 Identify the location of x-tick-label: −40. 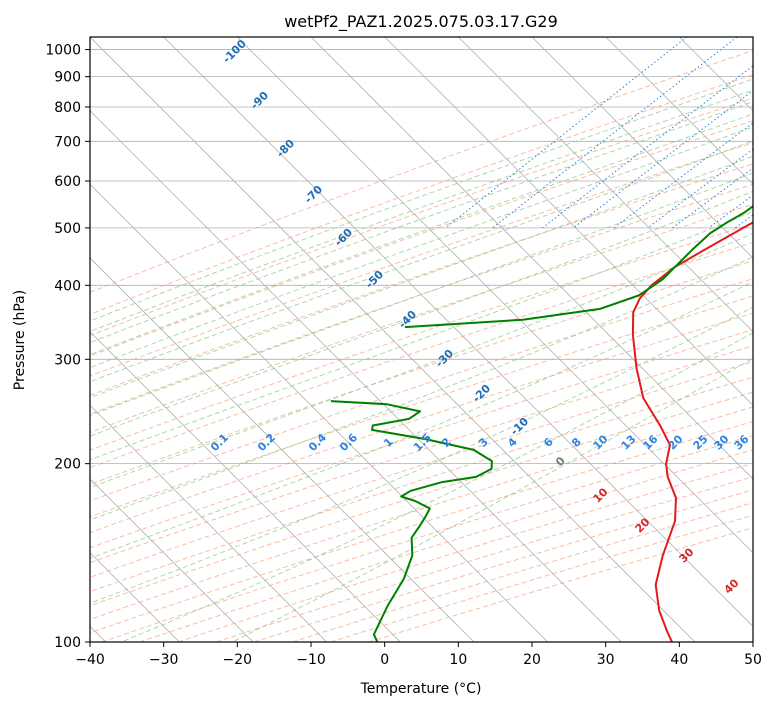
(90, 660).